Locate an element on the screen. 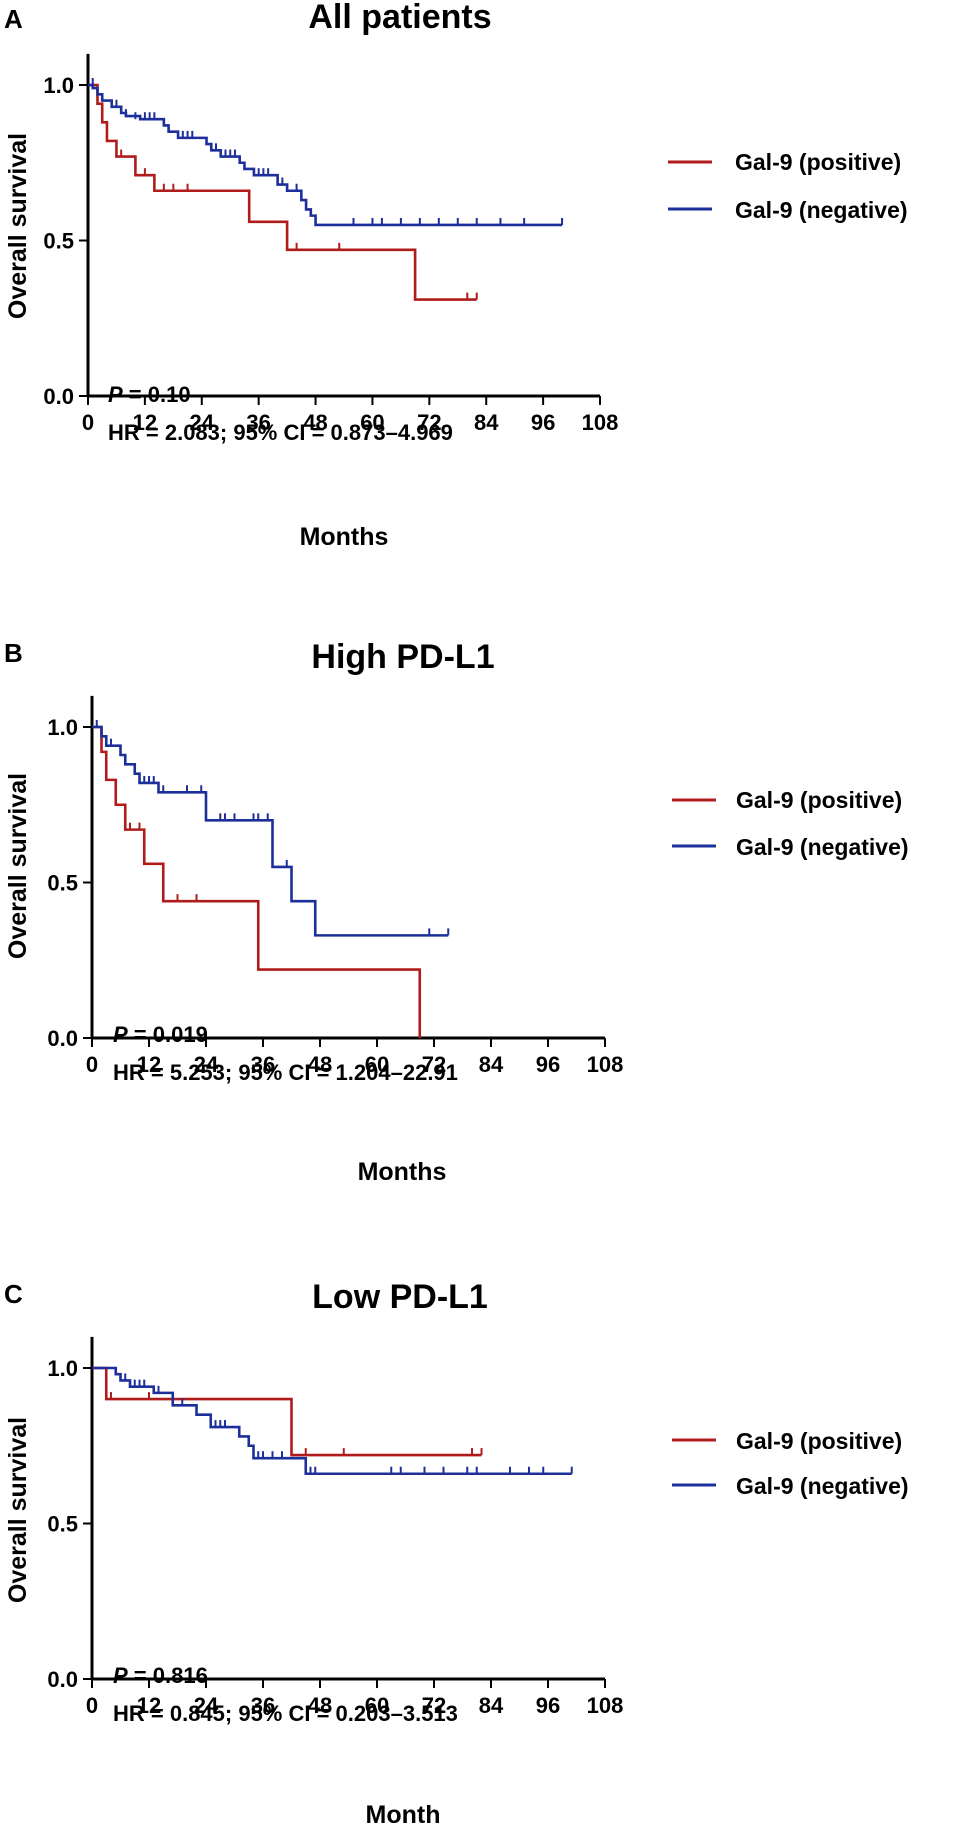 Image resolution: width=962 pixels, height=1827 pixels. hazard-ratio: HR = 2.083; 95% CI = 0.873–4.969 is located at coordinates (280, 432).